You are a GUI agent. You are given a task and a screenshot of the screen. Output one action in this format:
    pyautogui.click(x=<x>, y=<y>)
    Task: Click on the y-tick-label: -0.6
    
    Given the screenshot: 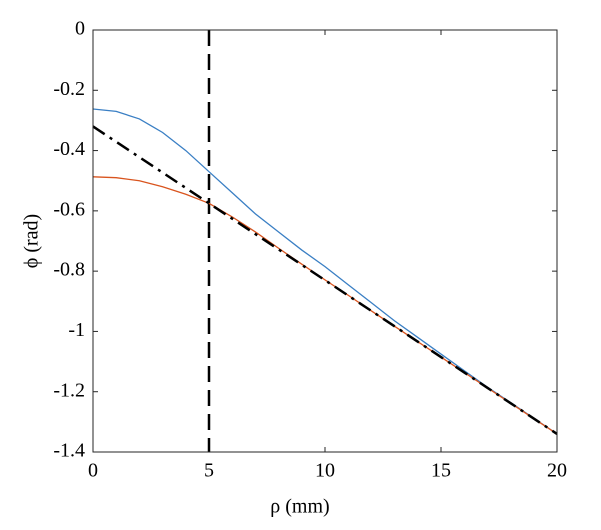 What is the action you would take?
    pyautogui.click(x=69, y=209)
    